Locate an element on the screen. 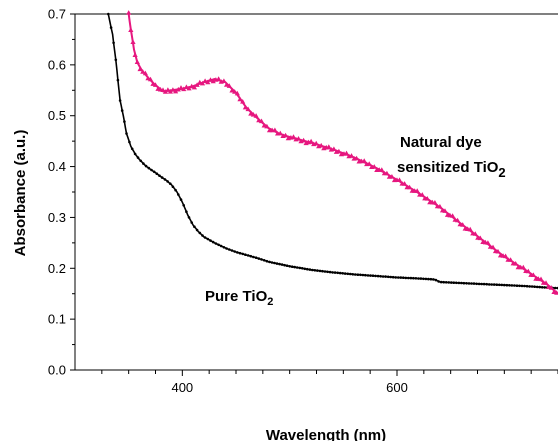  y-tick-label: 0.2 is located at coordinates (57, 268).